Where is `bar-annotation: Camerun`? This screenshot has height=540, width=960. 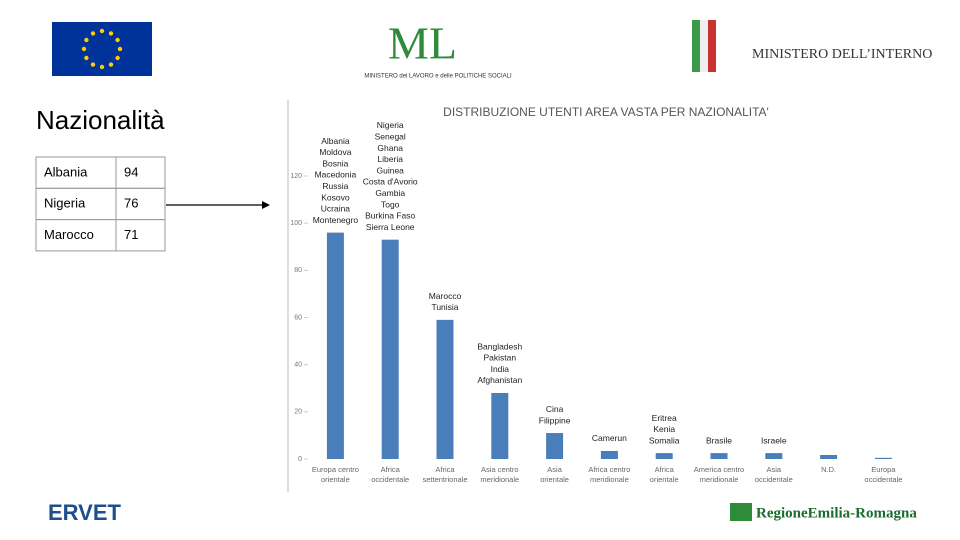 bar-annotation: Camerun is located at coordinates (609, 438).